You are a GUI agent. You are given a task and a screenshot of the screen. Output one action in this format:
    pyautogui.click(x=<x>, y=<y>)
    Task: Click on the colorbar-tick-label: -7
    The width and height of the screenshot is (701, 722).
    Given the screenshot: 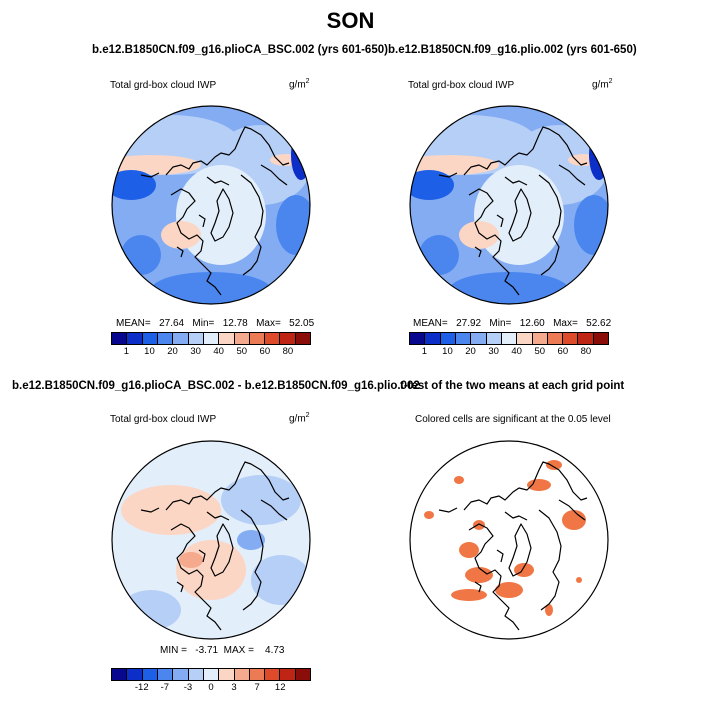 What is the action you would take?
    pyautogui.click(x=165, y=687)
    